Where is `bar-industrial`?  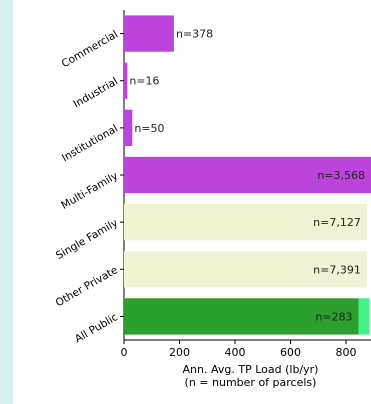 bar-industrial is located at coordinates (126, 80).